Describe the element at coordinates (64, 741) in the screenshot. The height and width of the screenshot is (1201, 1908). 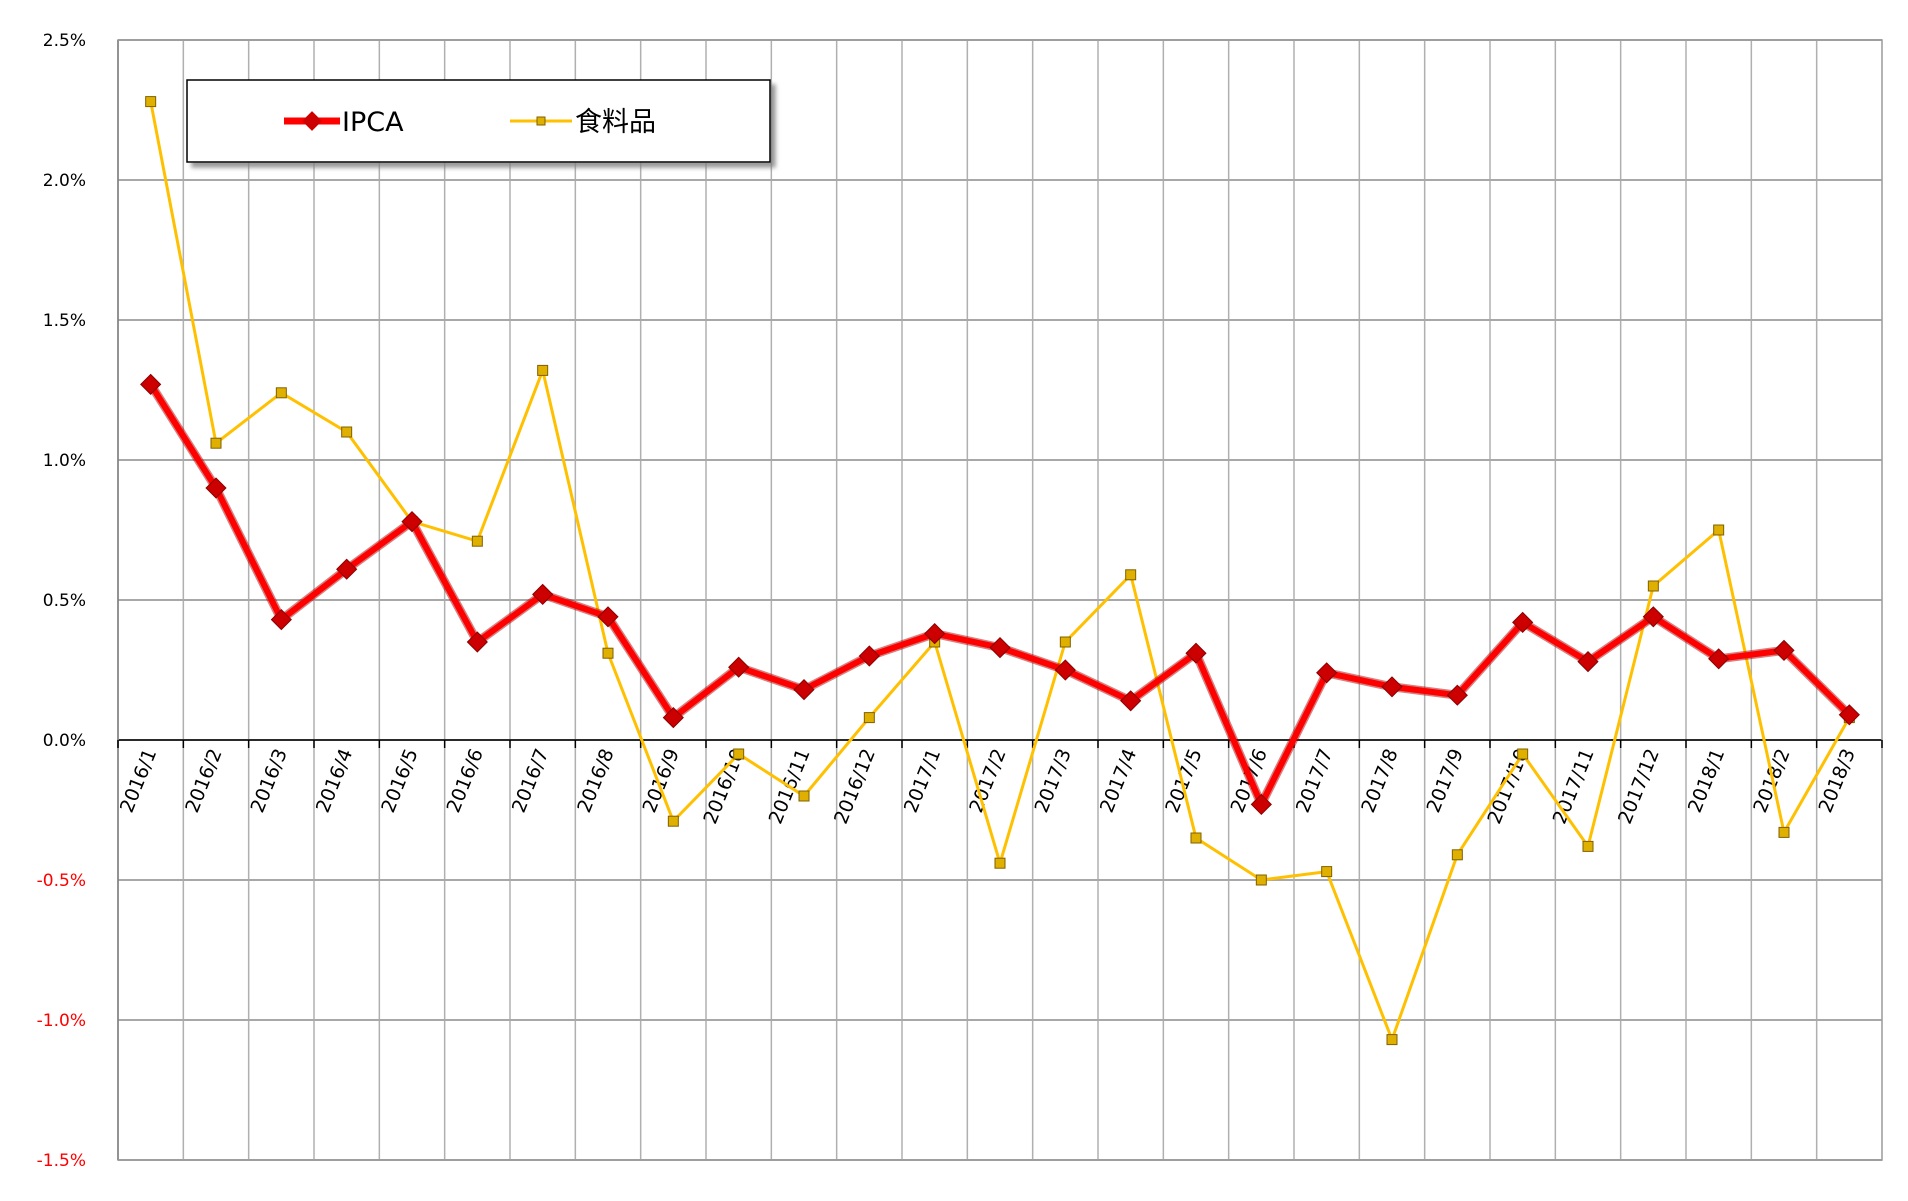
I see `y-tick-label: 0.0%` at that location.